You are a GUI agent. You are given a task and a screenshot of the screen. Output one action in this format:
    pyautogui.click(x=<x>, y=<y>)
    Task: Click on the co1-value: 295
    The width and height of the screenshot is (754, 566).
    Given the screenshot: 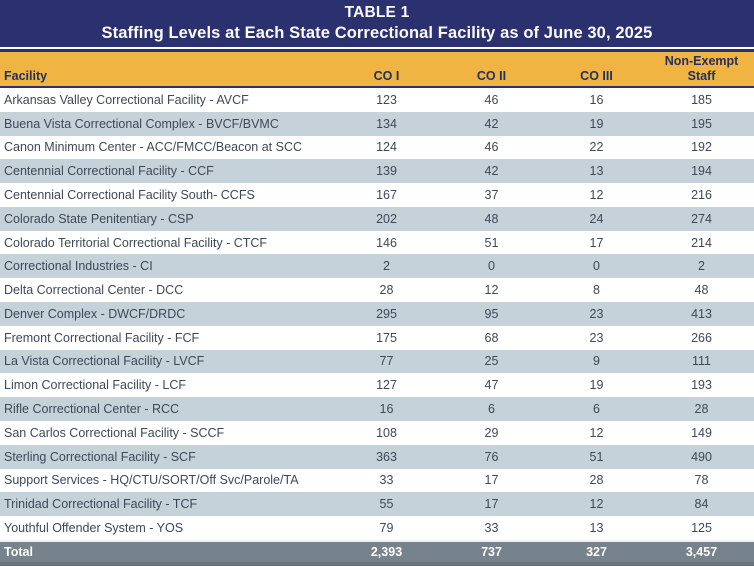 What is the action you would take?
    pyautogui.click(x=386, y=313)
    